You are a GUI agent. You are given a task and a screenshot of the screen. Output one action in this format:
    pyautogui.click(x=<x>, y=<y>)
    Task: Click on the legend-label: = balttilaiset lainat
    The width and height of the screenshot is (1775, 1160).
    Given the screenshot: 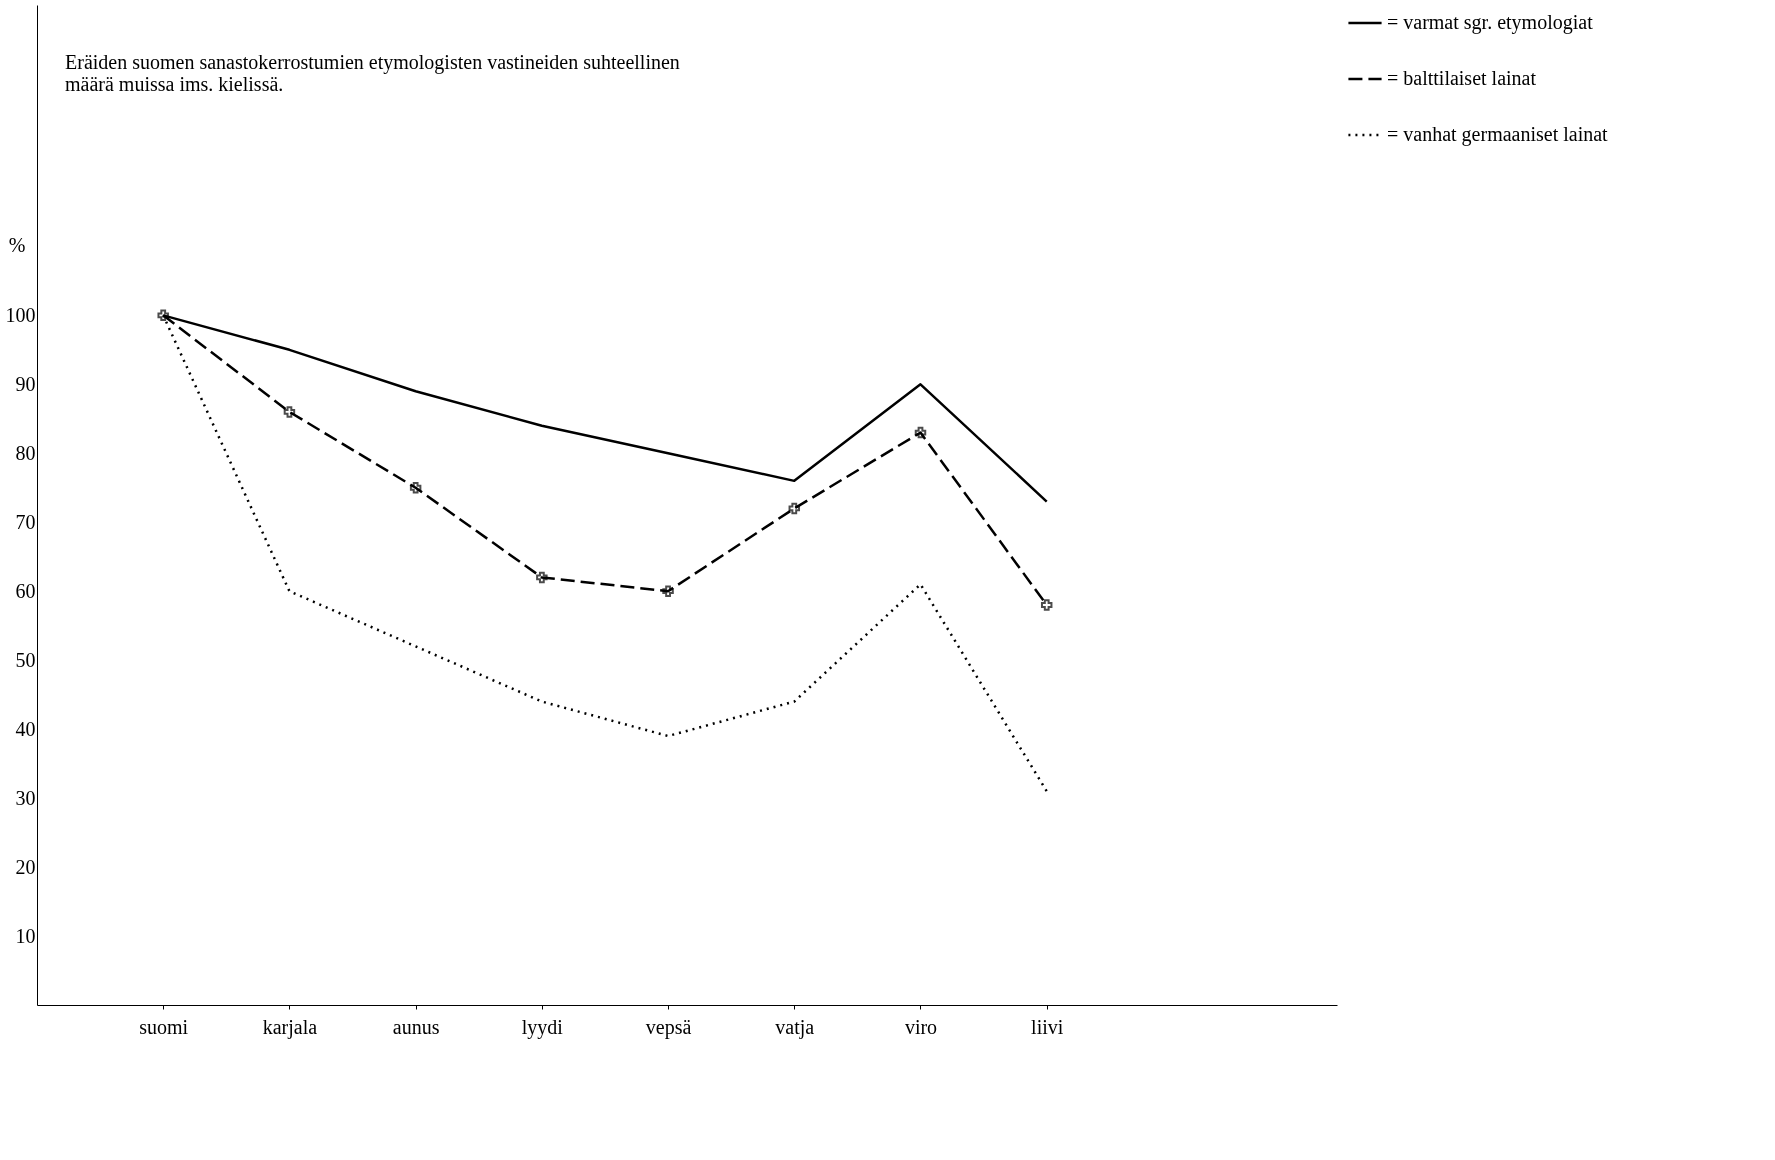 What is the action you would take?
    pyautogui.click(x=1462, y=78)
    